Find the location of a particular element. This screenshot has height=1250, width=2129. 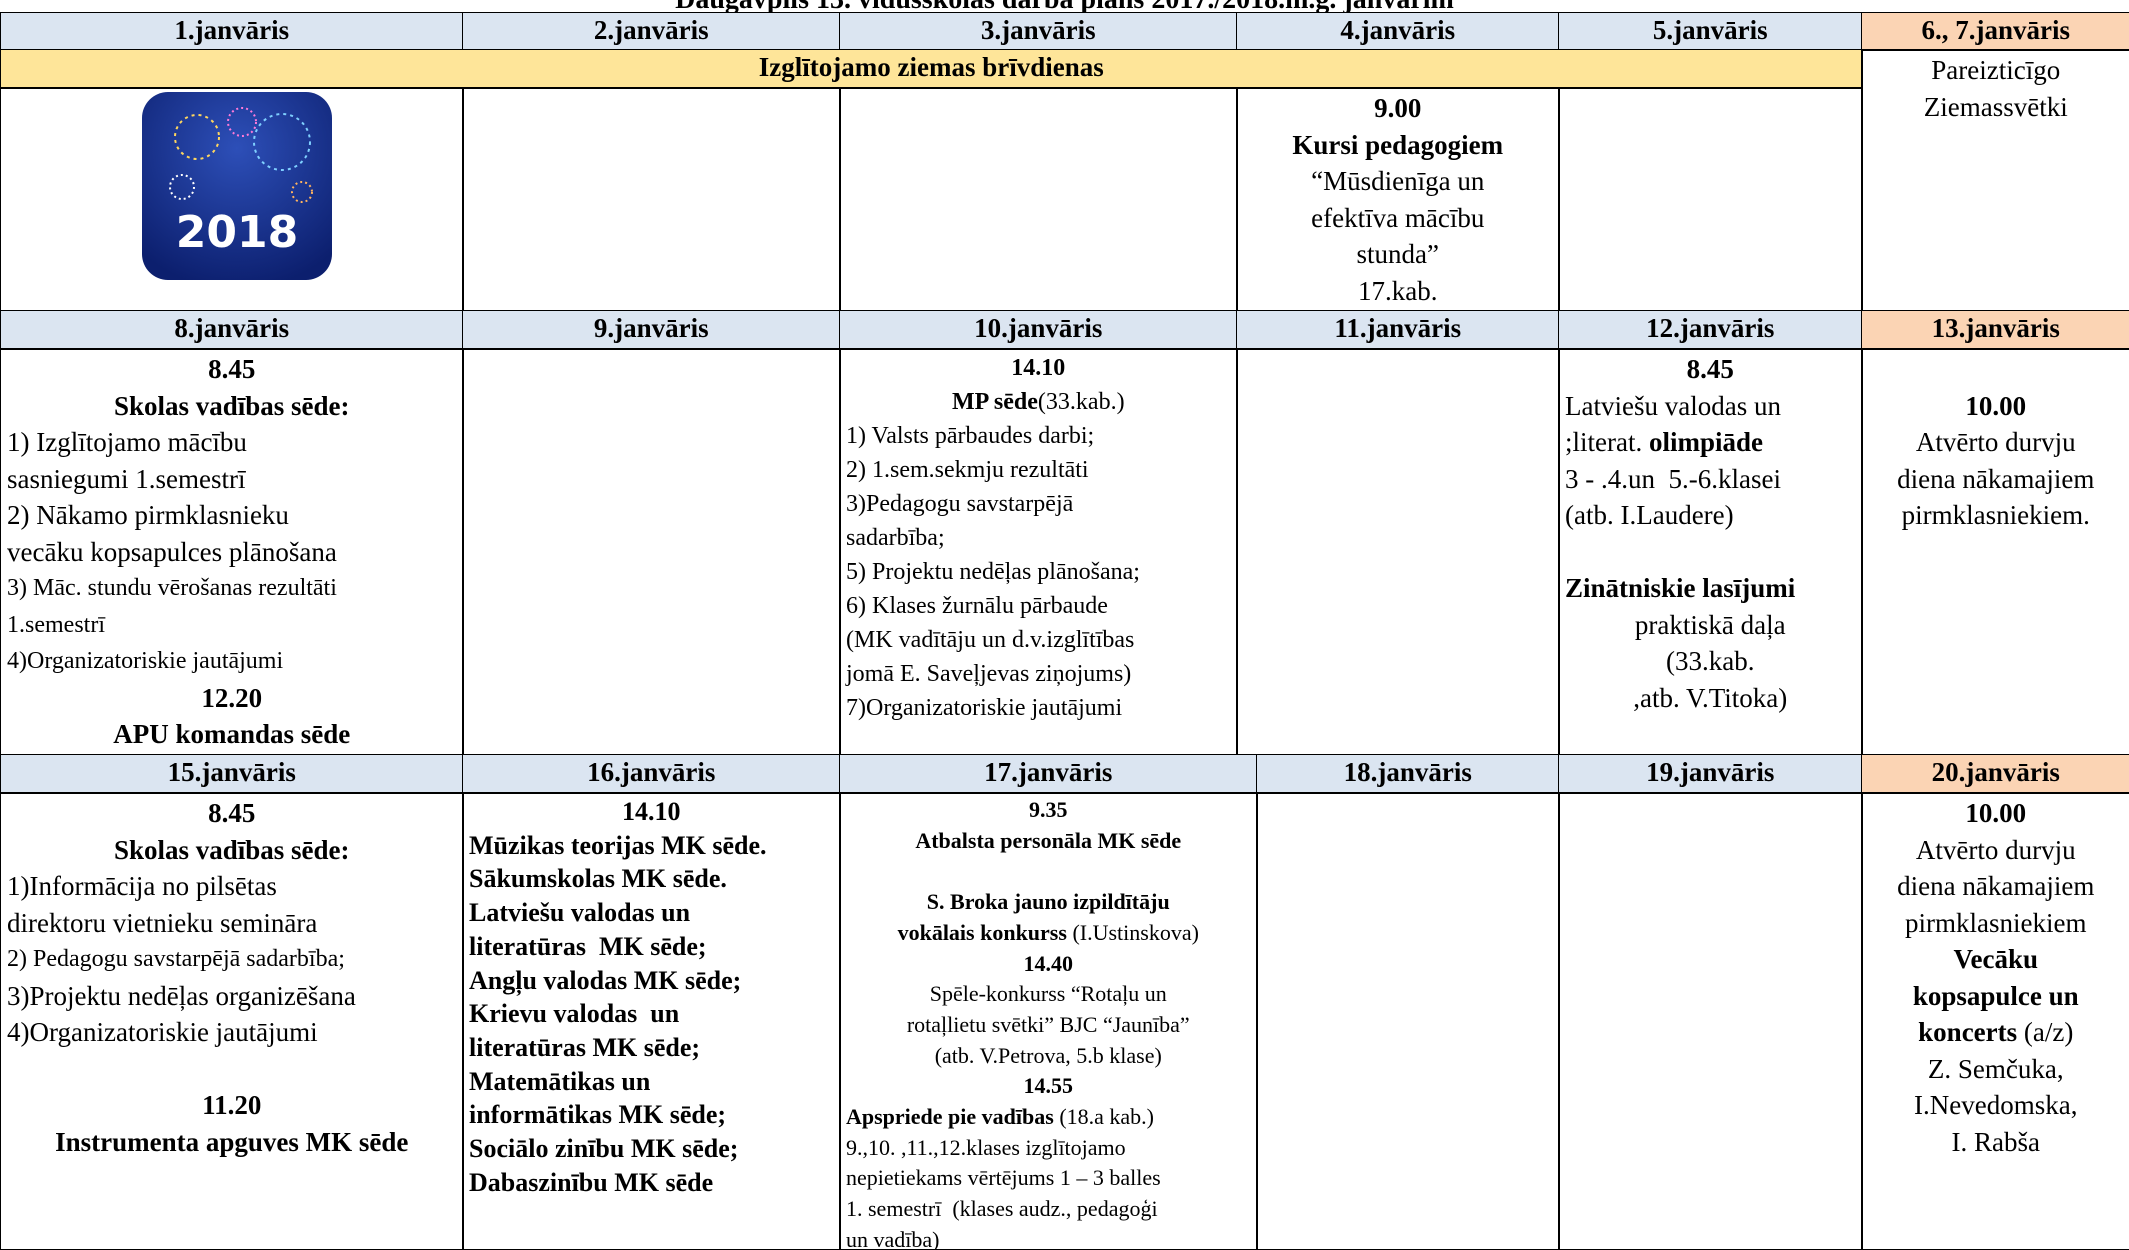

text-line: 10.00 is located at coordinates (1996, 813).